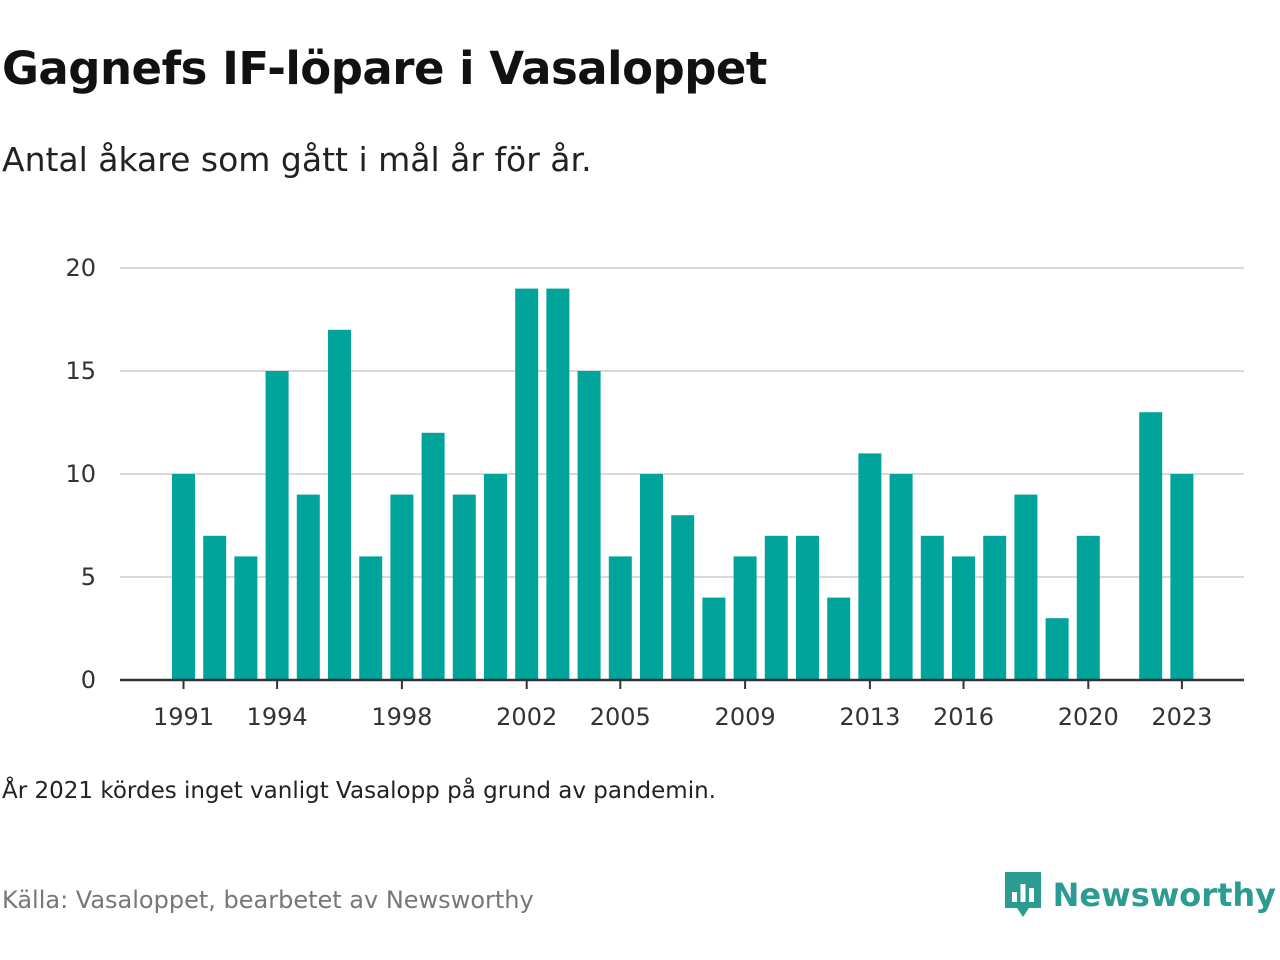 The height and width of the screenshot is (960, 1280). What do you see at coordinates (183, 717) in the screenshot?
I see `x-tick-label: 1991` at bounding box center [183, 717].